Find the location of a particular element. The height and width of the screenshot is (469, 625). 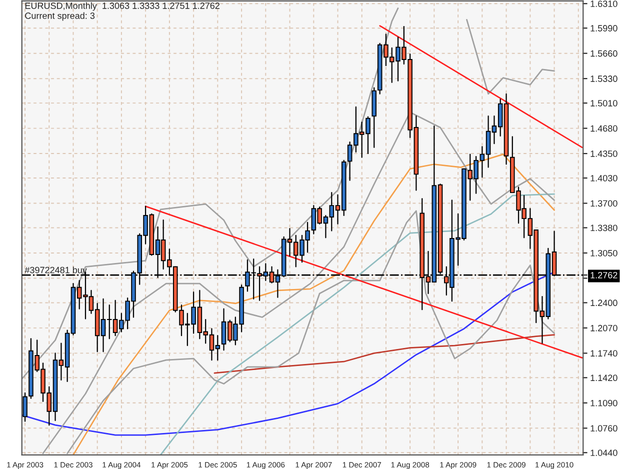

y-tick-label: 1.5010 is located at coordinates (604, 103).